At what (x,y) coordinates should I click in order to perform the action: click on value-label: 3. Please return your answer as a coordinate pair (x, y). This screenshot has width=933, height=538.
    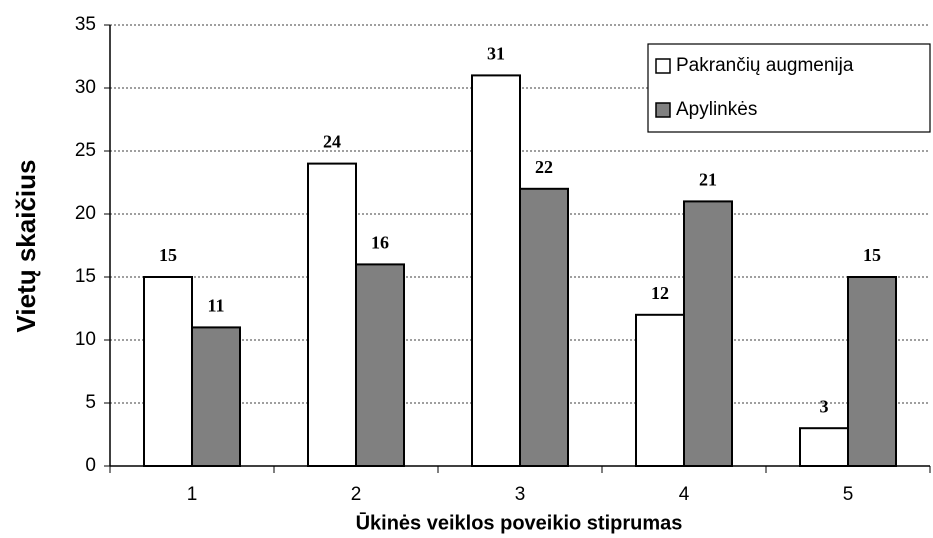
    Looking at the image, I should click on (824, 406).